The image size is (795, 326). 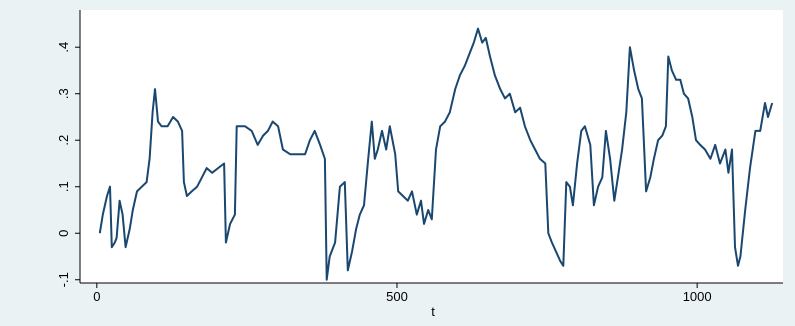 I want to click on y-tick-label: .4, so click(x=63, y=47).